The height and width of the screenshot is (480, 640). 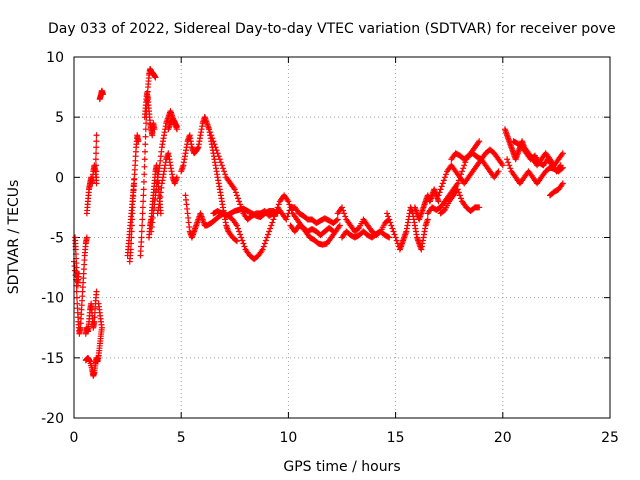 What do you see at coordinates (59, 178) in the screenshot?
I see `y-tick-label: 0` at bounding box center [59, 178].